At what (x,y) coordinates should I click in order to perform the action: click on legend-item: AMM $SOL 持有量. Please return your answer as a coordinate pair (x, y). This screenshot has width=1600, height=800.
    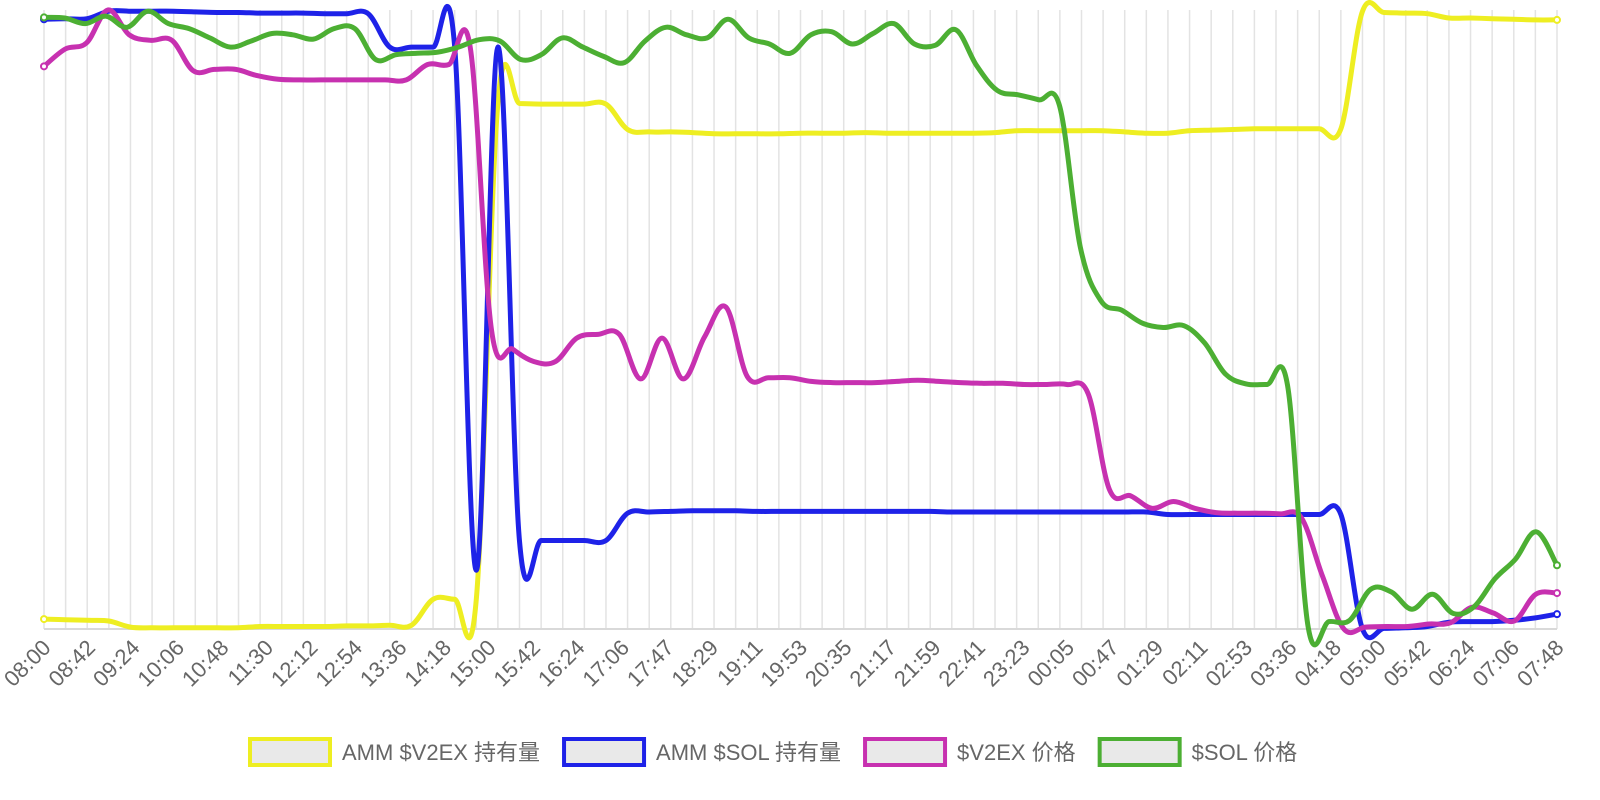
    Looking at the image, I should click on (701, 752).